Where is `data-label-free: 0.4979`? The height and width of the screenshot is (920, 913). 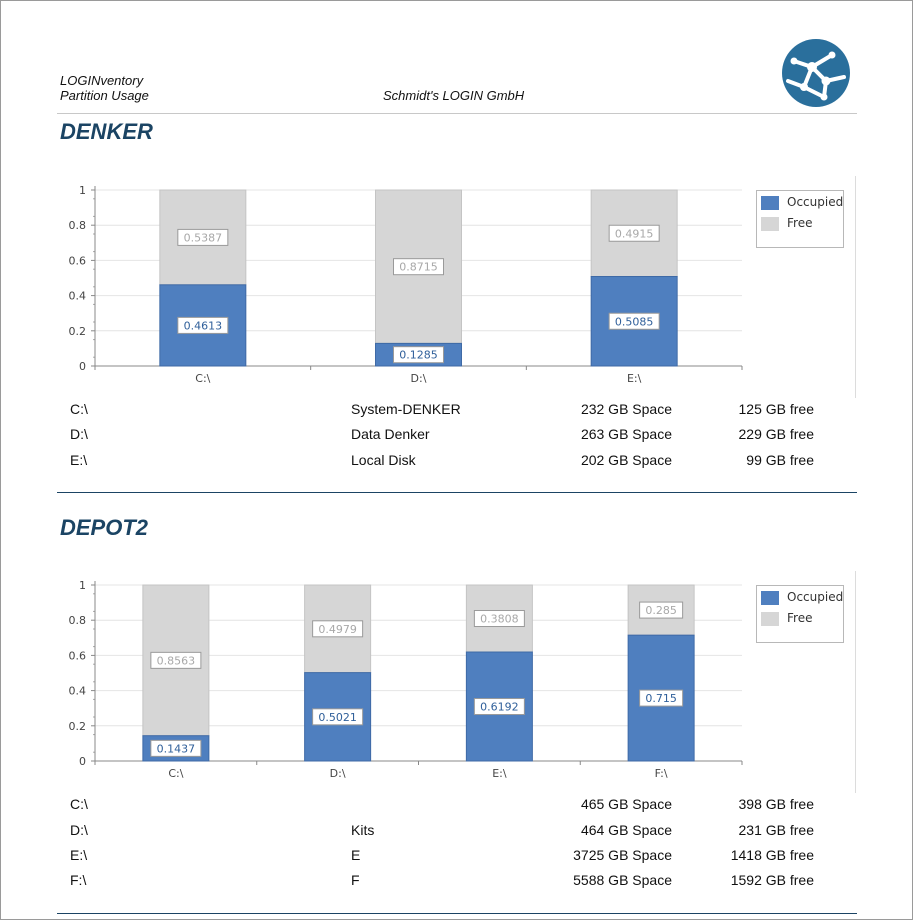
data-label-free: 0.4979 is located at coordinates (337, 629).